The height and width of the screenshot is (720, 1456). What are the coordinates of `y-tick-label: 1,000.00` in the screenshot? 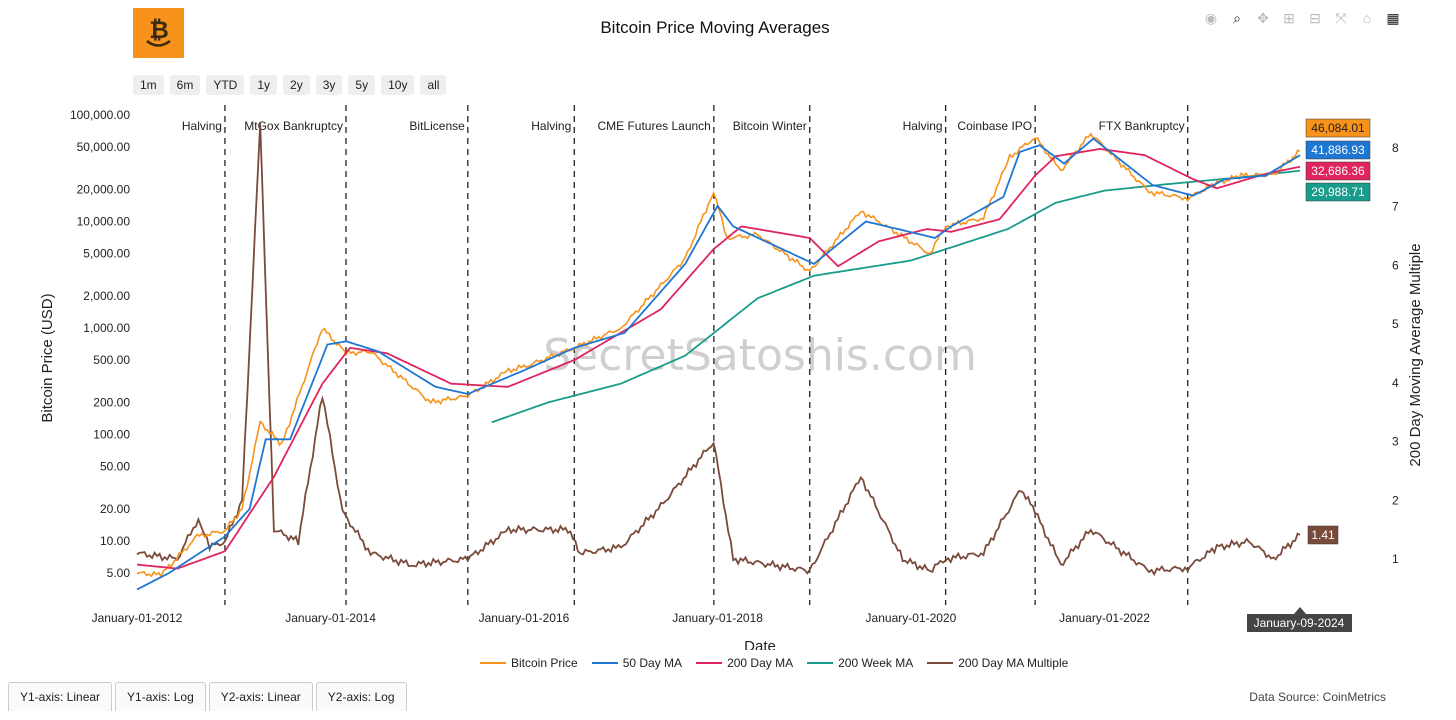 It's located at (106, 328).